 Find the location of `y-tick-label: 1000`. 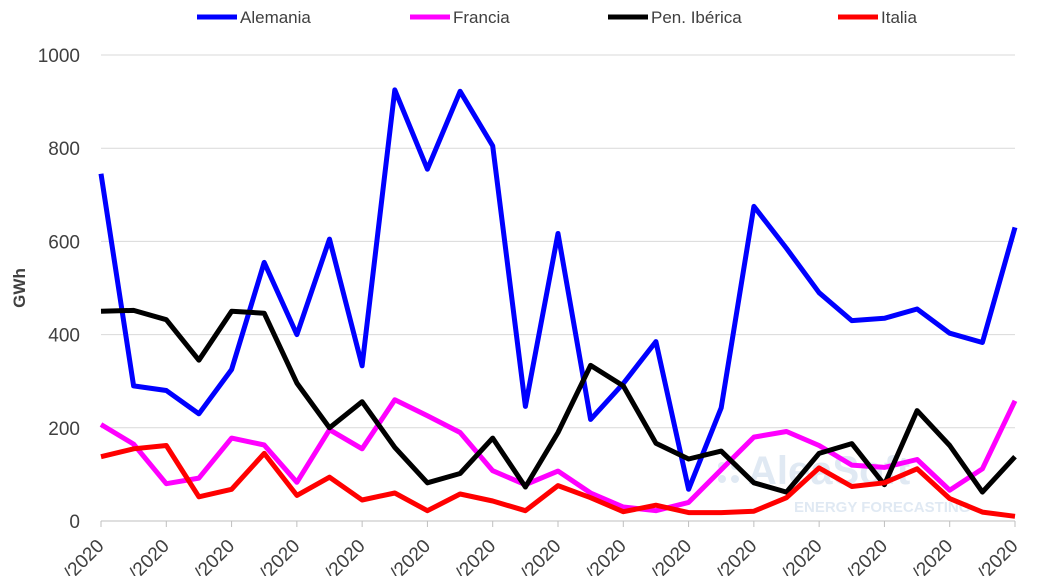

y-tick-label: 1000 is located at coordinates (59, 56).